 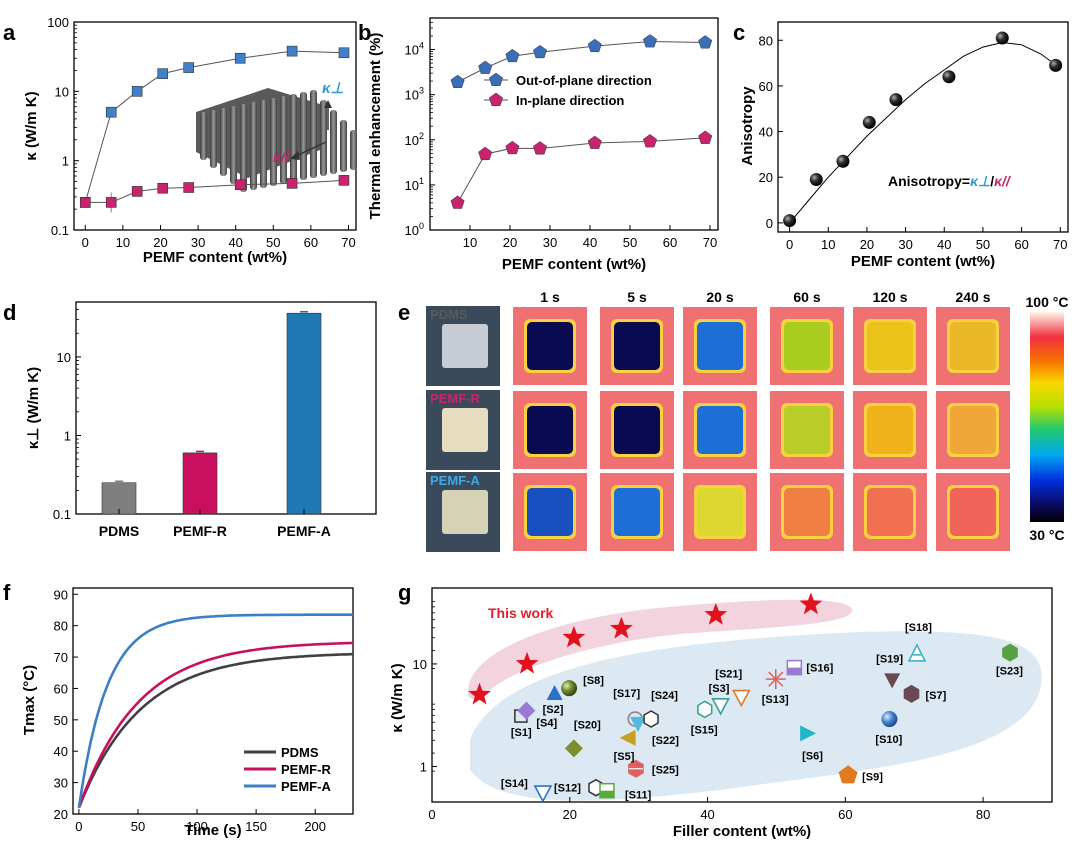 I want to click on sample-name: PDMS, so click(x=449, y=314).